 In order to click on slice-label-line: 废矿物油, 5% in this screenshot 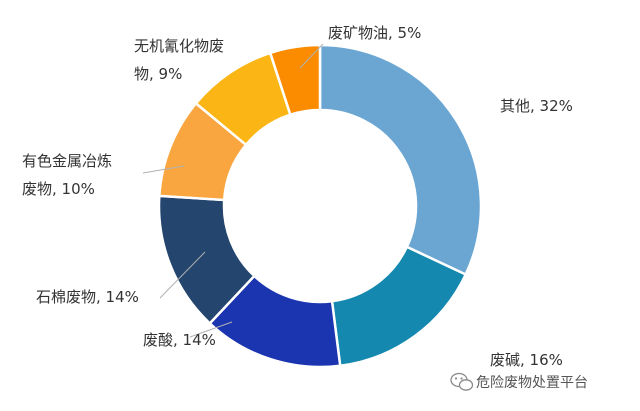, I will do `click(374, 33)`.